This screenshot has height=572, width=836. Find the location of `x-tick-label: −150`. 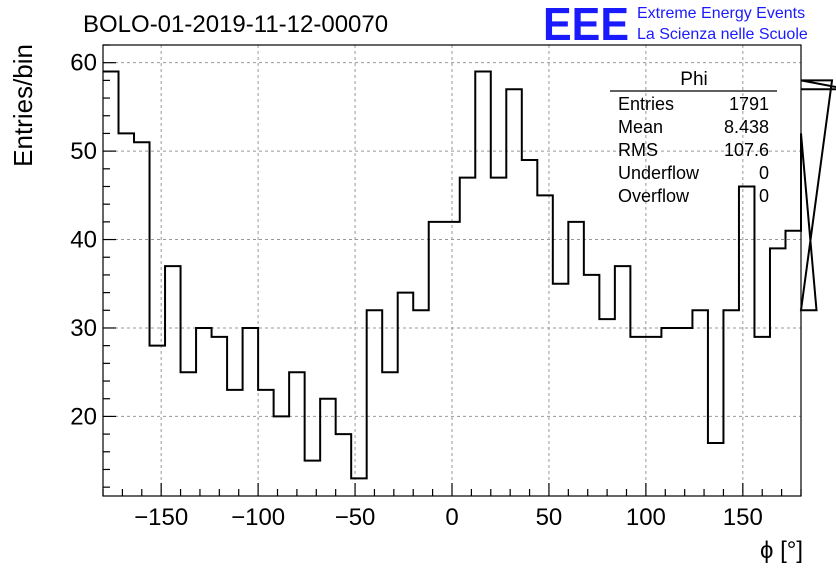

x-tick-label: −150 is located at coordinates (161, 517).